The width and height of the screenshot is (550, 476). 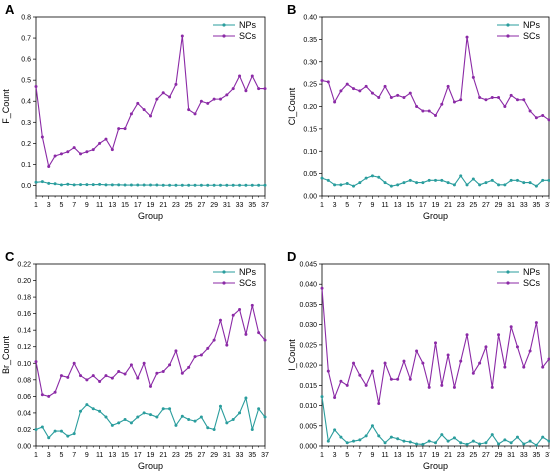 What do you see at coordinates (214, 455) in the screenshot?
I see `x-tick-label: 29` at bounding box center [214, 455].